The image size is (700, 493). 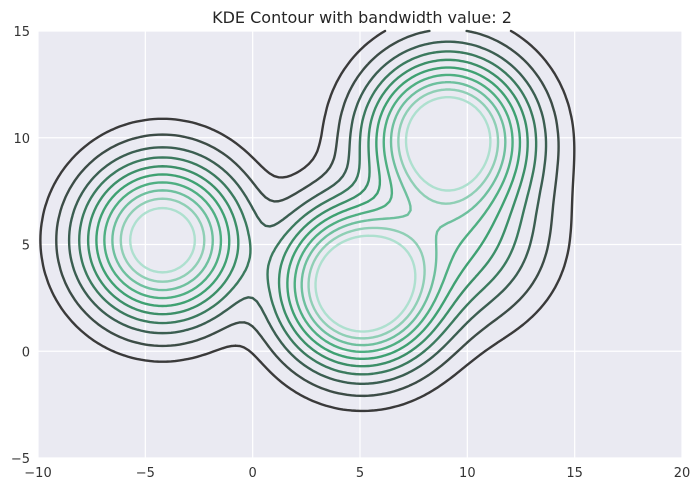 What do you see at coordinates (253, 473) in the screenshot?
I see `x-tick-label: 0` at bounding box center [253, 473].